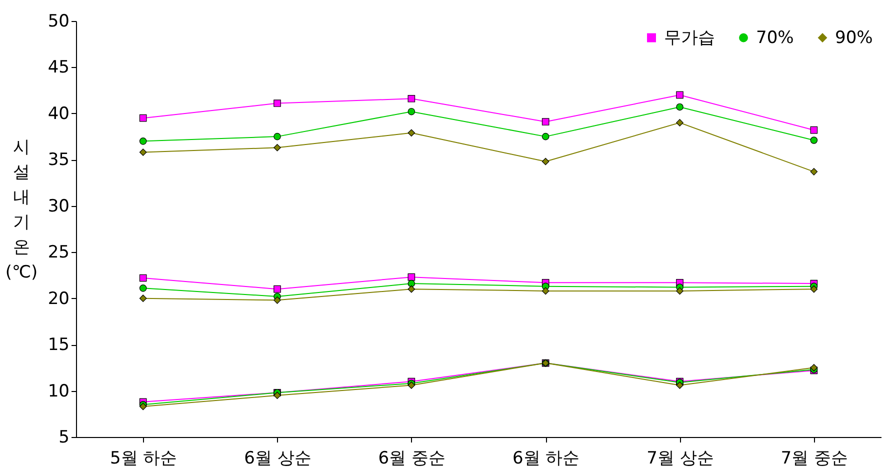  What do you see at coordinates (59, 160) in the screenshot?
I see `y-tick-label: 35` at bounding box center [59, 160].